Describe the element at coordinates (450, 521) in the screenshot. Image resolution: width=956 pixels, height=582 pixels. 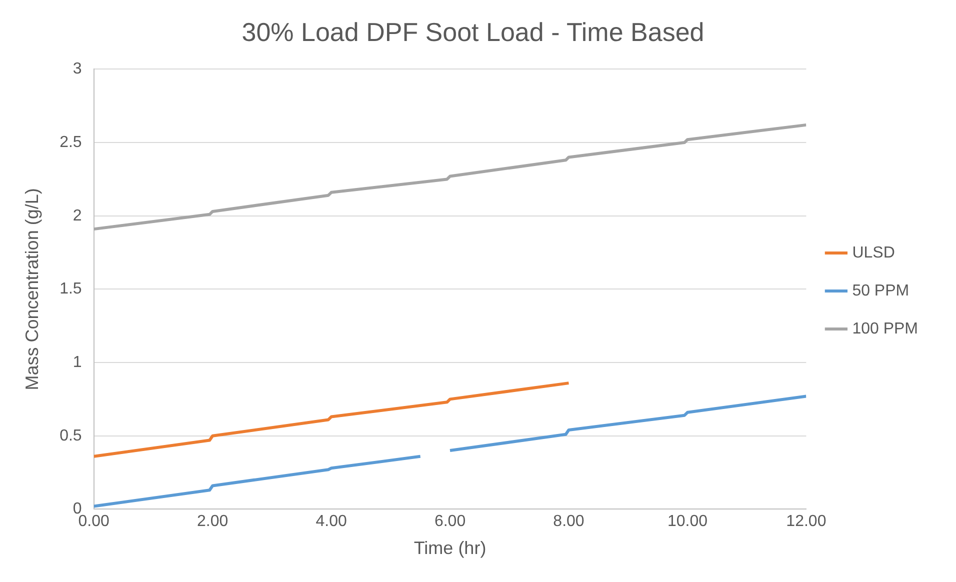
I see `x-tick-label: 6.00` at that location.